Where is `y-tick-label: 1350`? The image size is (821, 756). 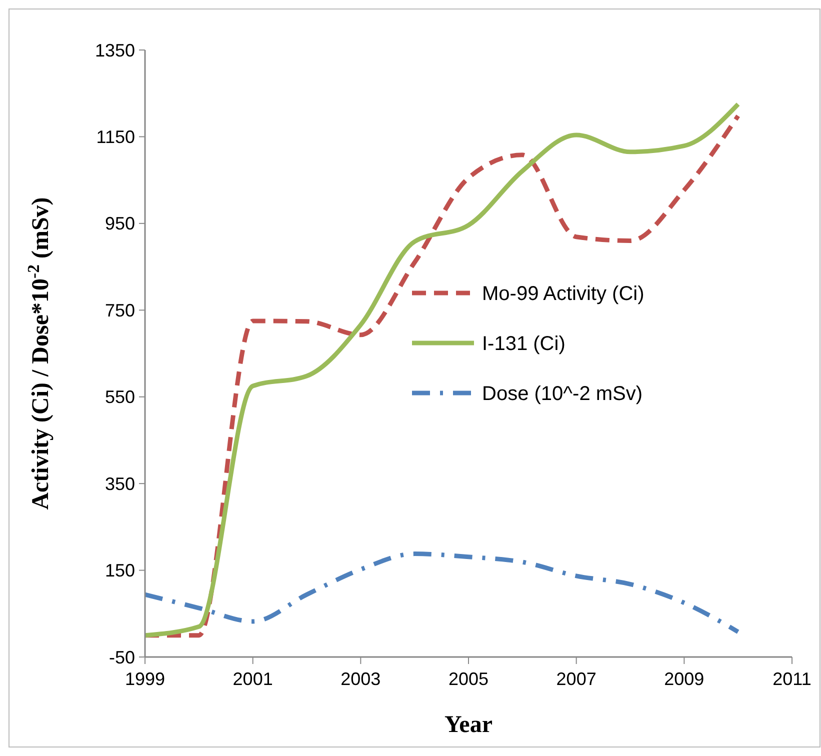
y-tick-label: 1350 is located at coordinates (114, 50).